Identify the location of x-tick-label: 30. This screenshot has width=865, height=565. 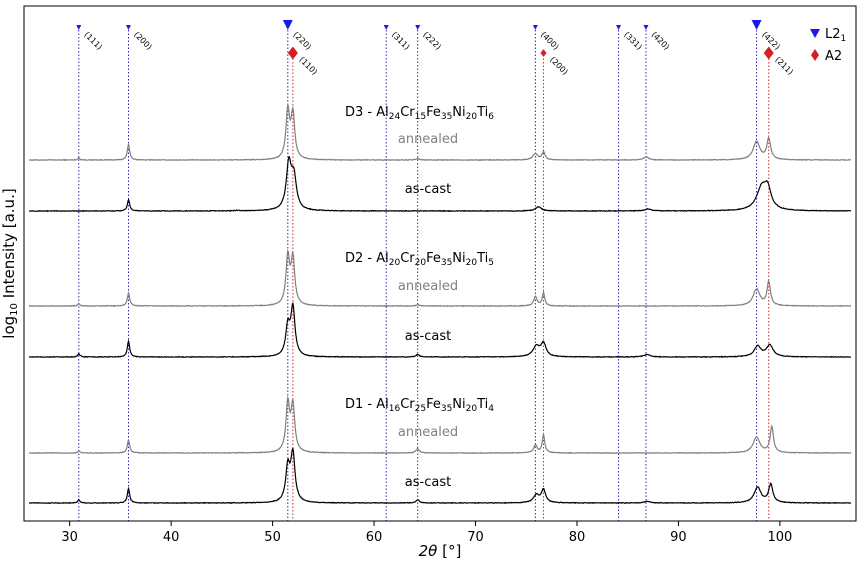
(69, 537).